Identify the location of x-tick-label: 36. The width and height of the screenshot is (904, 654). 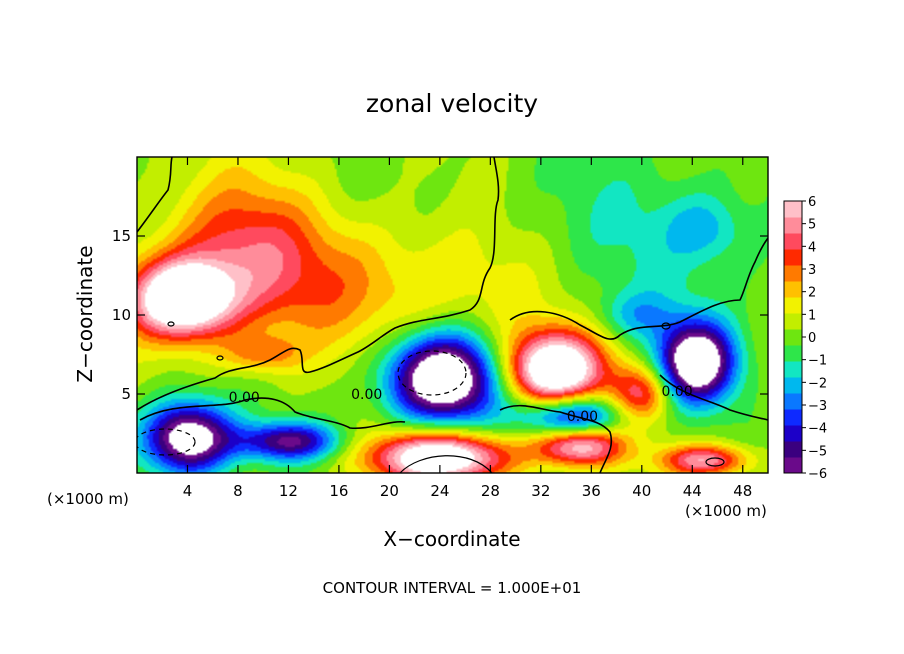
(591, 491).